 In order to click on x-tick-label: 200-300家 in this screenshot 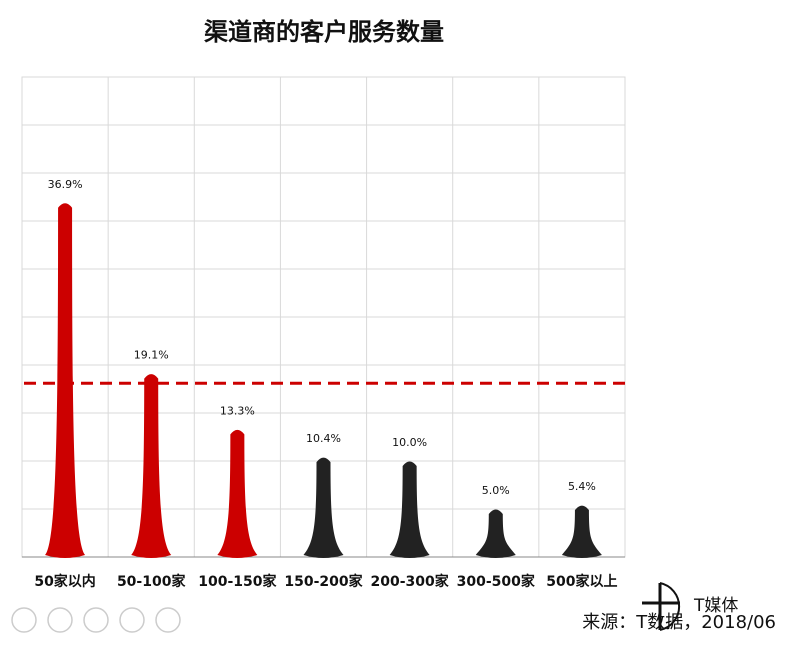, I will do `click(410, 581)`.